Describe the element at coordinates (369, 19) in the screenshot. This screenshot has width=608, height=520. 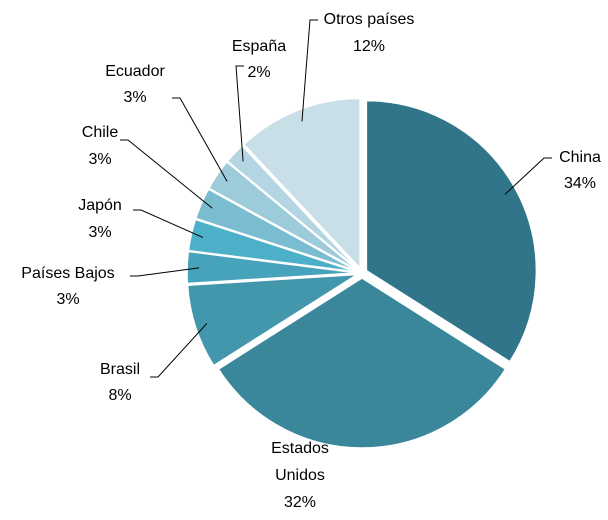
I see `category-label: Otros países` at that location.